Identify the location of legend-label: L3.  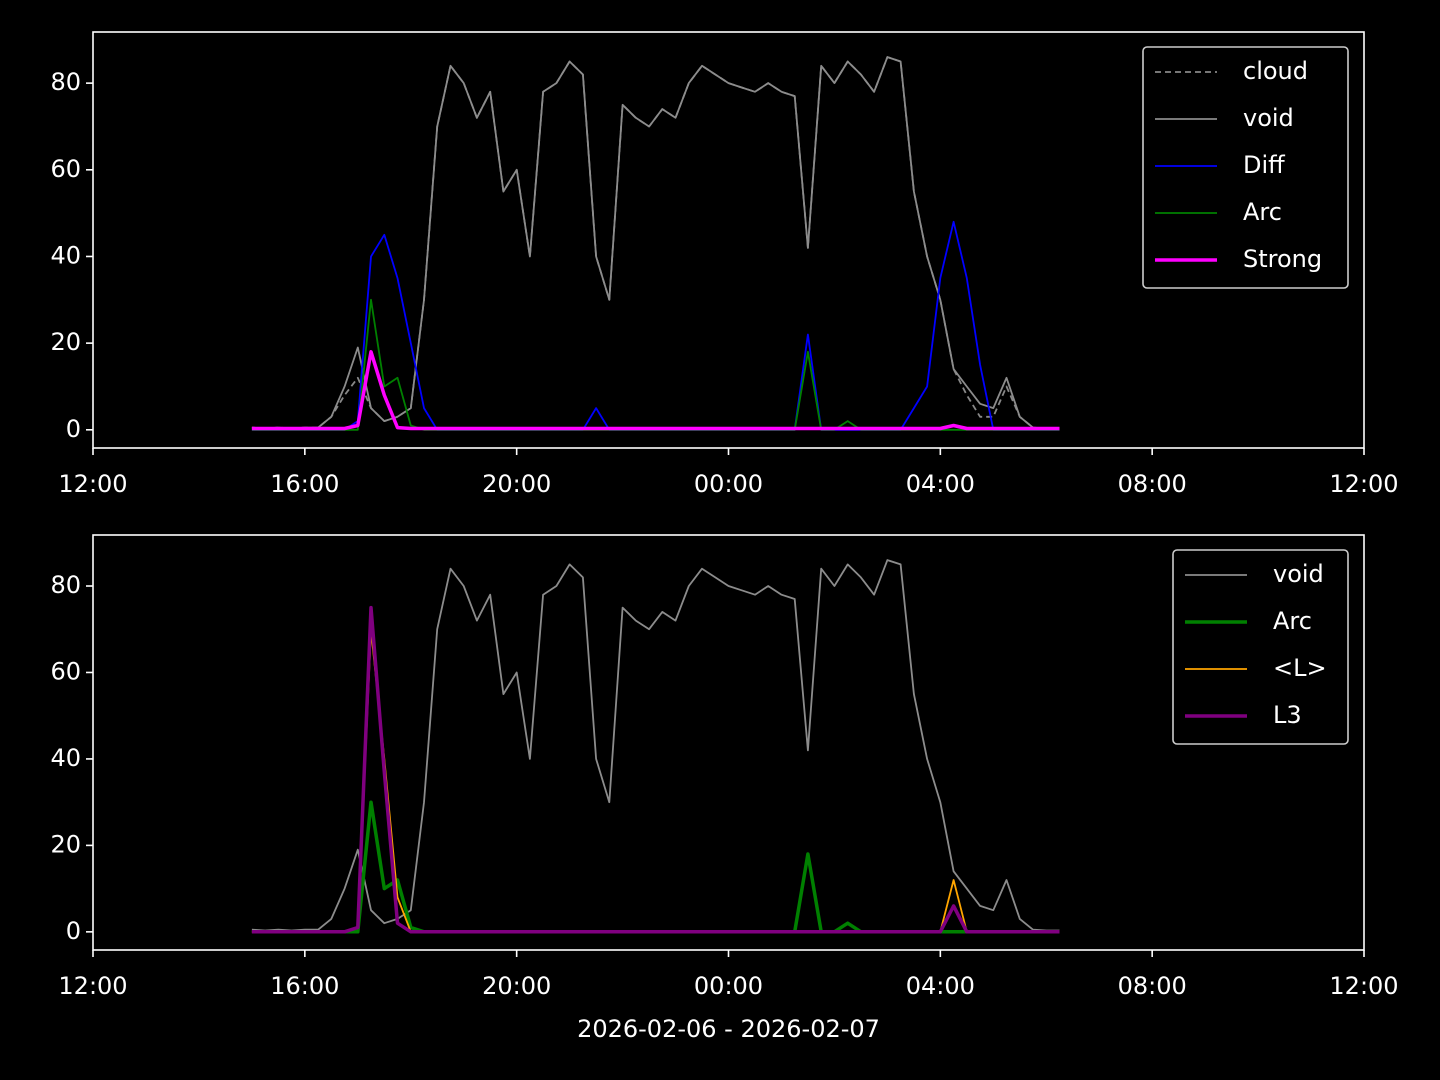
(1287, 715).